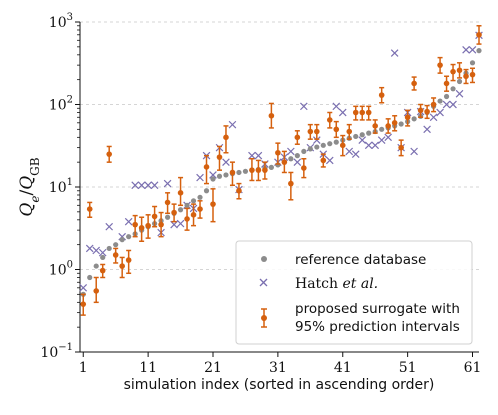  What do you see at coordinates (377, 309) in the screenshot?
I see `legend-surrogate-label-line1: proposed surrogate with` at bounding box center [377, 309].